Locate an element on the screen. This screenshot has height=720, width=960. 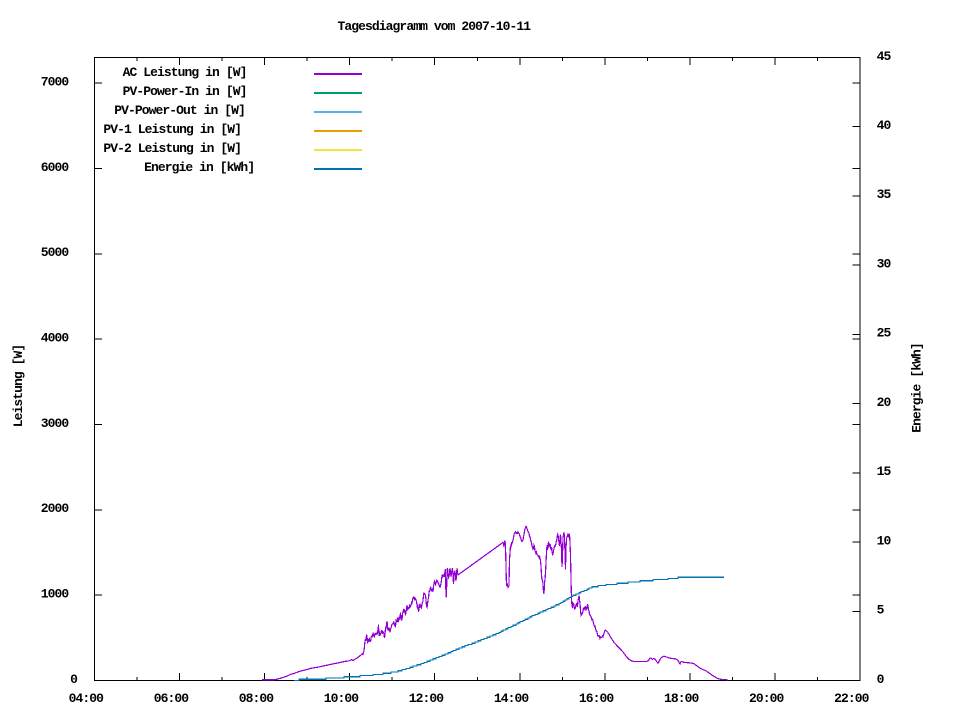
svg-text: Energie in [kWh] is located at coordinates (199, 167).